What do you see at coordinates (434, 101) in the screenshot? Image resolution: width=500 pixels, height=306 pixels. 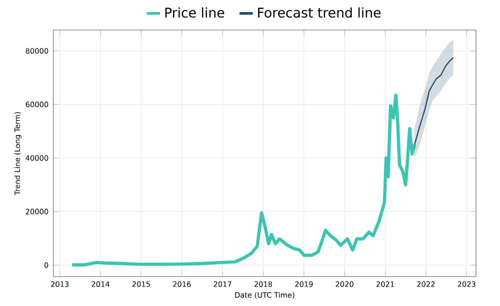 I see `line-series` at bounding box center [434, 101].